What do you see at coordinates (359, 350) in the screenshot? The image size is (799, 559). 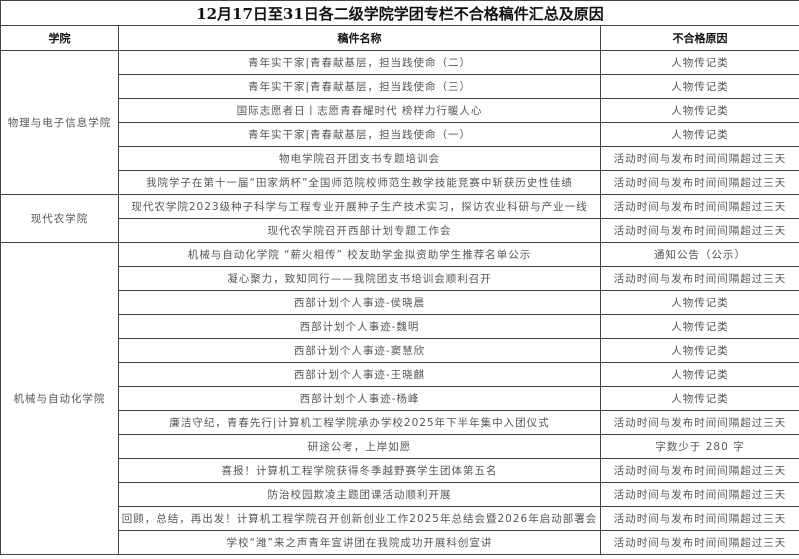 I see `article-name-cell: 西部计划个人事迹-窦慧欣` at bounding box center [359, 350].